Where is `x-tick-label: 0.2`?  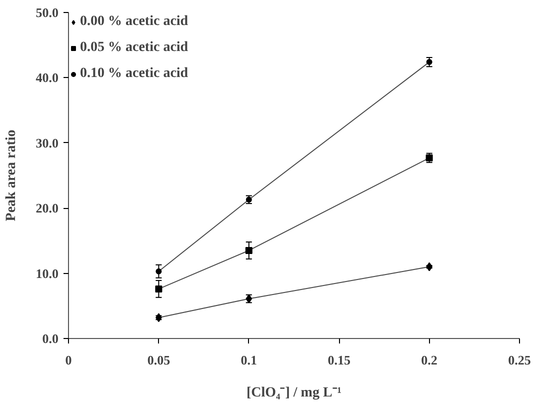
x-tick-label: 0.2 is located at coordinates (429, 360).